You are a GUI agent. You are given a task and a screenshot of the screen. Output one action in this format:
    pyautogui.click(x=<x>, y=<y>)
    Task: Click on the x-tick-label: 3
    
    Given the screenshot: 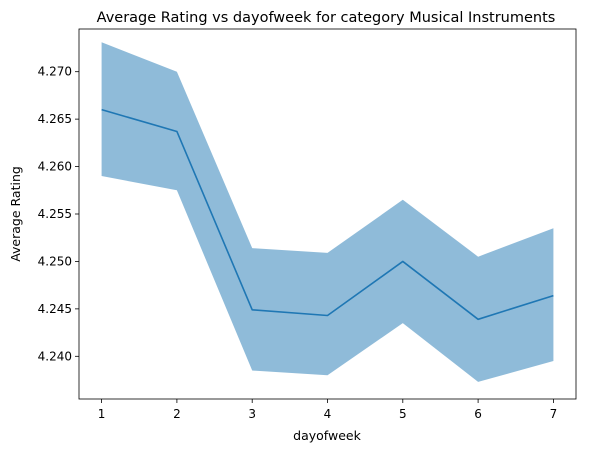 What is the action you would take?
    pyautogui.click(x=252, y=414)
    